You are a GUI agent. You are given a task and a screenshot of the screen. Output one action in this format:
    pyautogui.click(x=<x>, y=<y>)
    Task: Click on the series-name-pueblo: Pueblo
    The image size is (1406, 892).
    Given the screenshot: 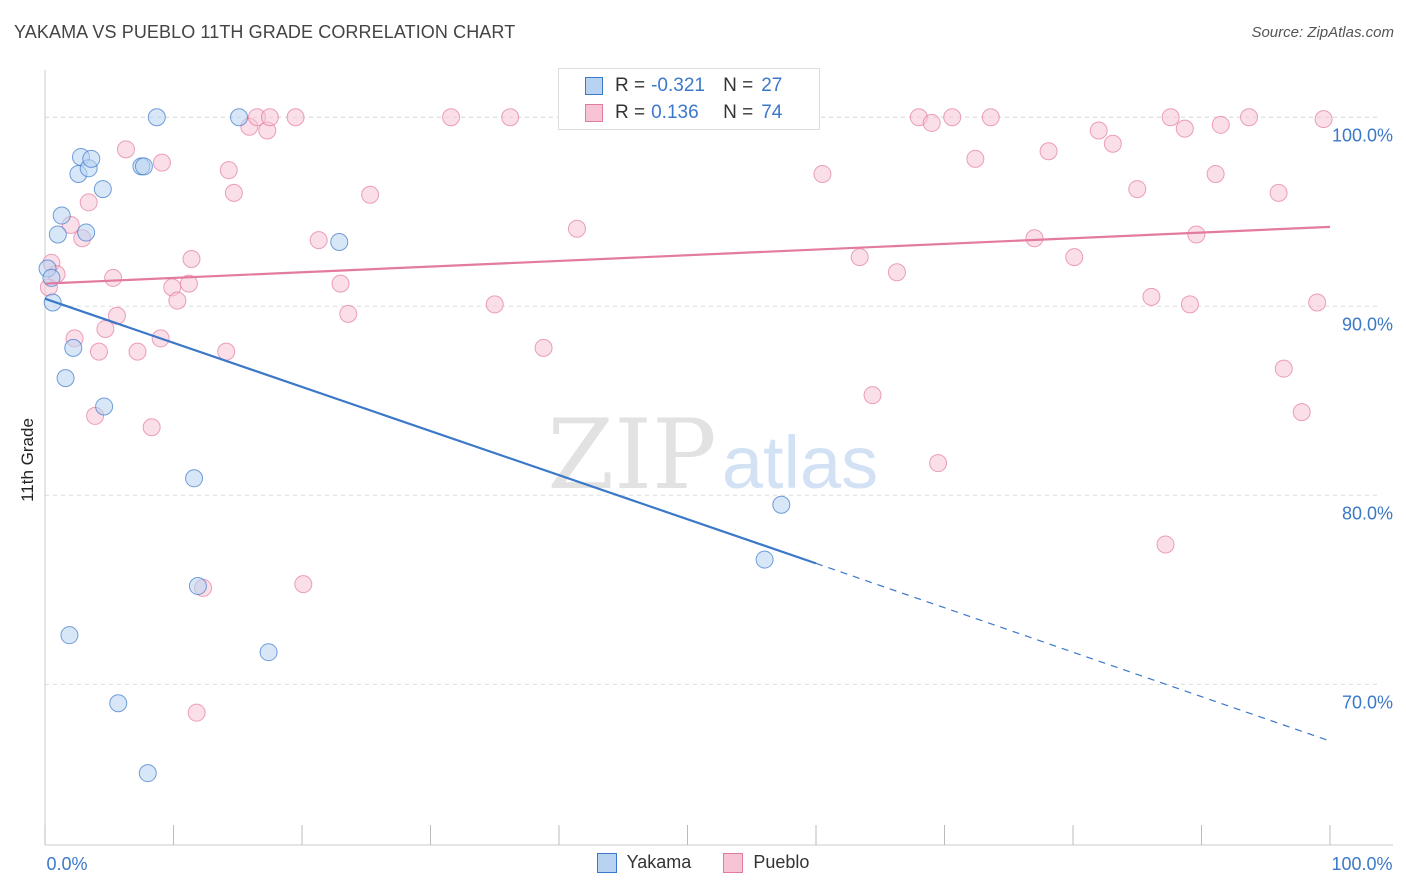 What is the action you would take?
    pyautogui.click(x=781, y=862)
    